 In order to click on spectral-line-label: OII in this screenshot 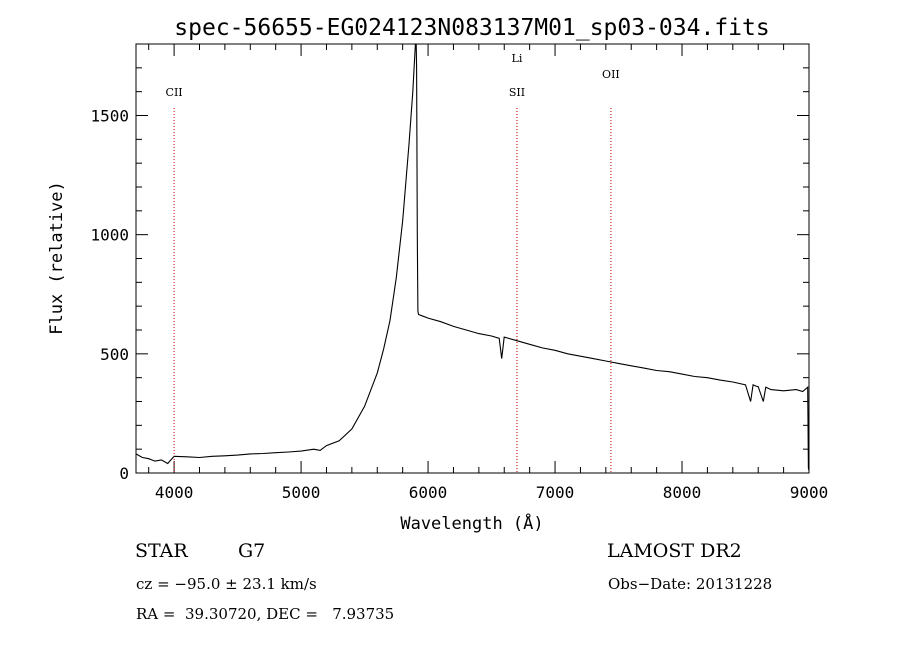, I will do `click(611, 74)`.